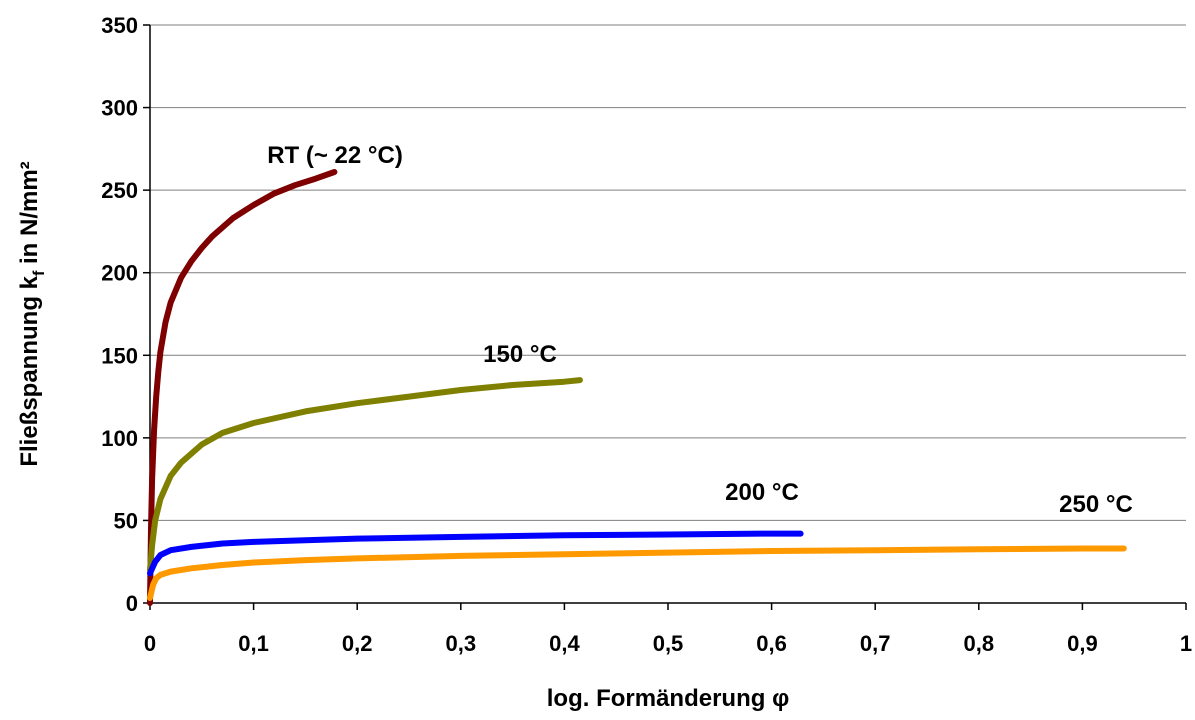 The width and height of the screenshot is (1195, 720). What do you see at coordinates (29, 370) in the screenshot?
I see `y-axis-title-main: Fließspannung k` at bounding box center [29, 370].